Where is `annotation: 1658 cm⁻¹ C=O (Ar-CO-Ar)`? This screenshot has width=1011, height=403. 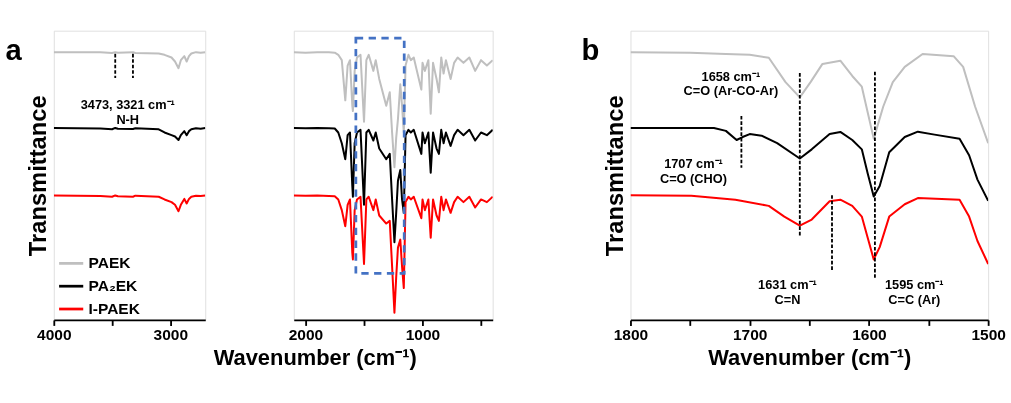 annotation: 1658 cm⁻¹ C=O (Ar-CO-Ar) is located at coordinates (731, 83).